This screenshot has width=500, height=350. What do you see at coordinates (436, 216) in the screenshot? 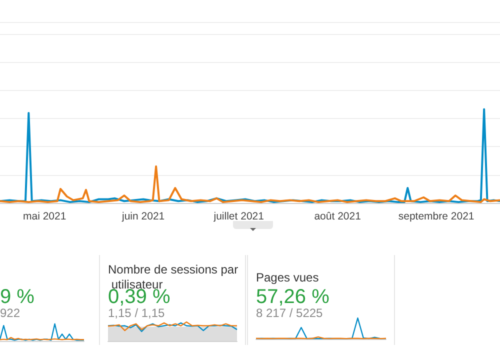
I see `x-tick-label: septembre 2021` at bounding box center [436, 216].